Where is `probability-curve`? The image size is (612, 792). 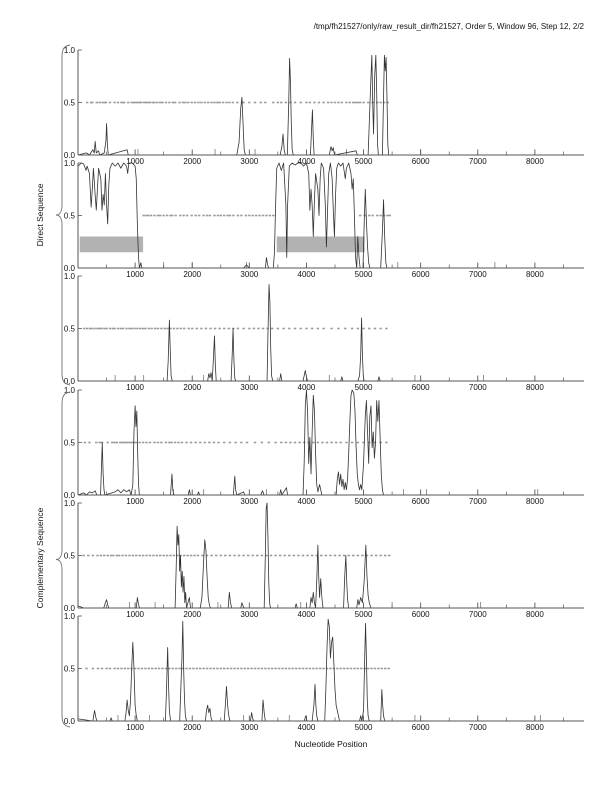
probability-curve is located at coordinates (330, 442).